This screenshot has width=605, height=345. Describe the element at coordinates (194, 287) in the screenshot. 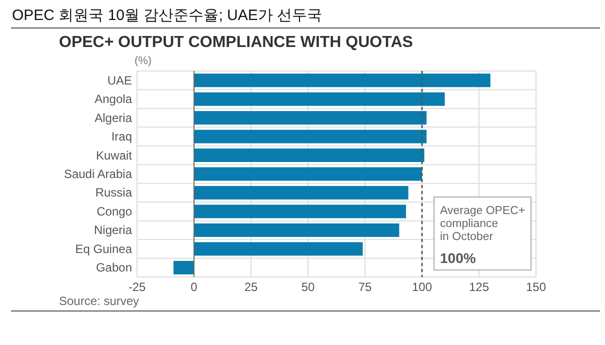

I see `x-tick-label: 0` at that location.